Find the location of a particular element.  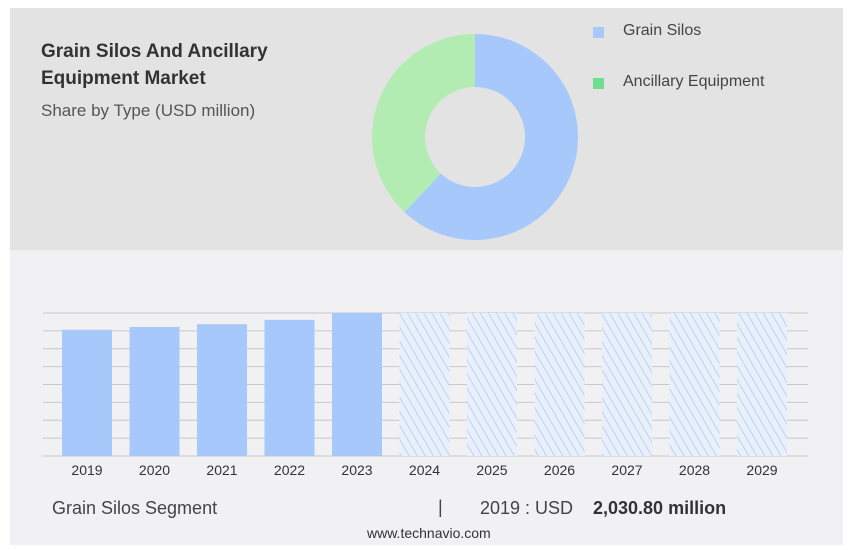

bar-2020 is located at coordinates (154, 391).